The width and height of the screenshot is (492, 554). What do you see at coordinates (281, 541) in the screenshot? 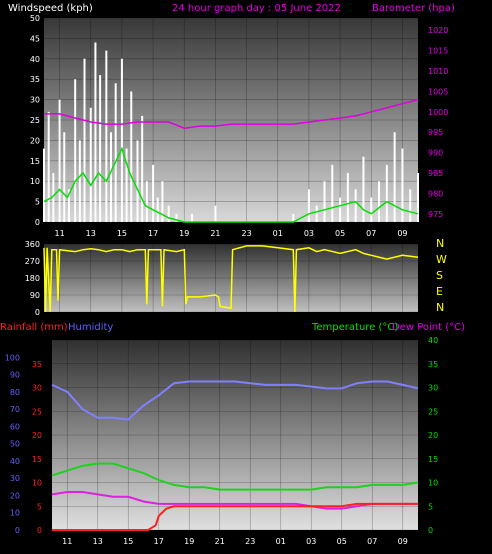
I see `temperature-x-tick-label: 01` at bounding box center [281, 541].